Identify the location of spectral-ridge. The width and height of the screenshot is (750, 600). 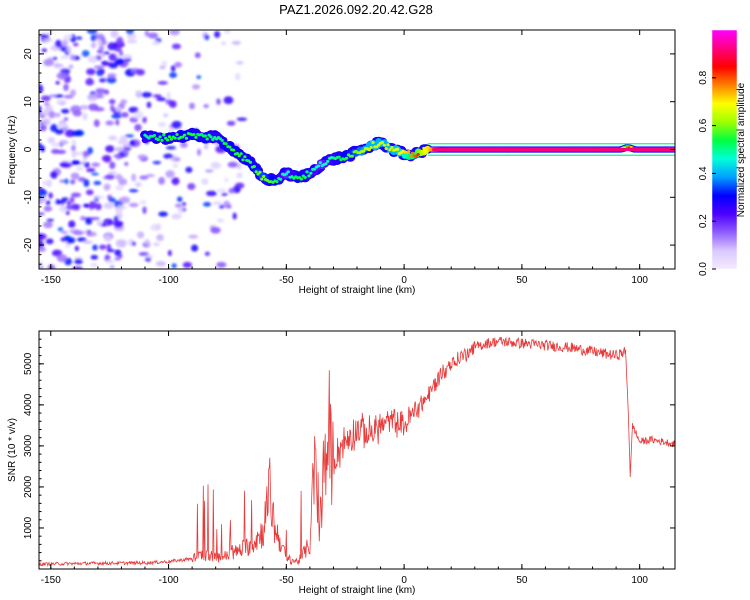
(407, 157).